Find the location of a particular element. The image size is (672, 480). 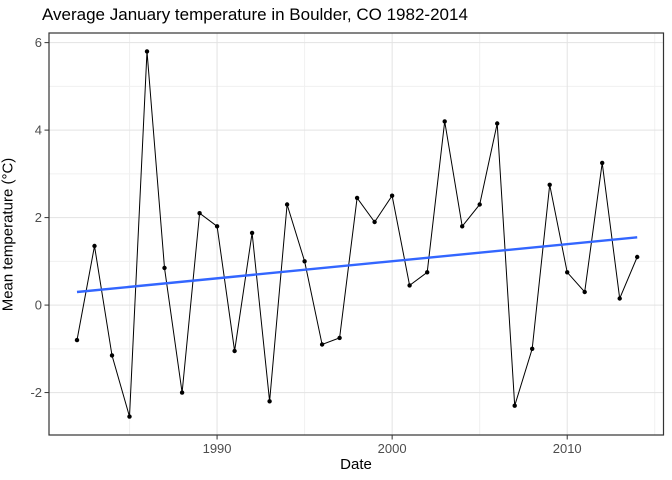

y-tick-label: 2 is located at coordinates (38, 217).